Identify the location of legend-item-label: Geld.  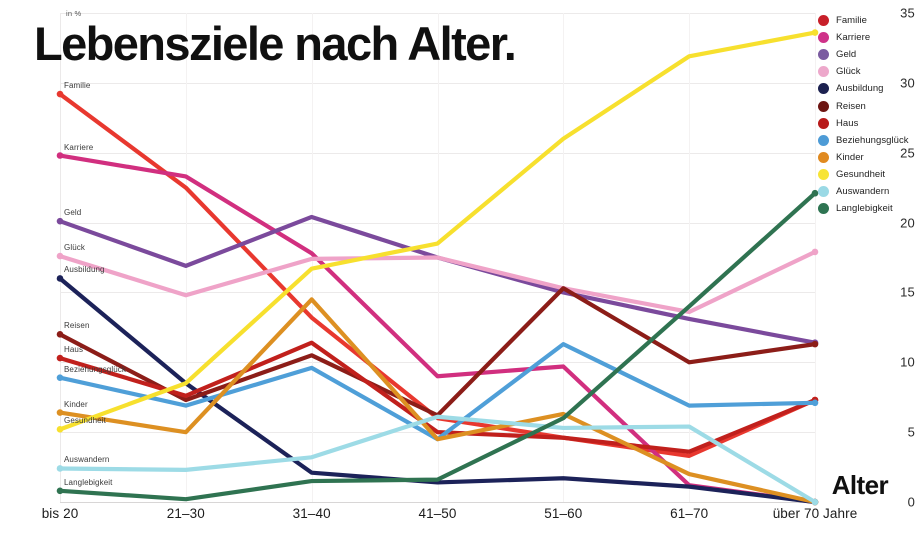
(846, 55).